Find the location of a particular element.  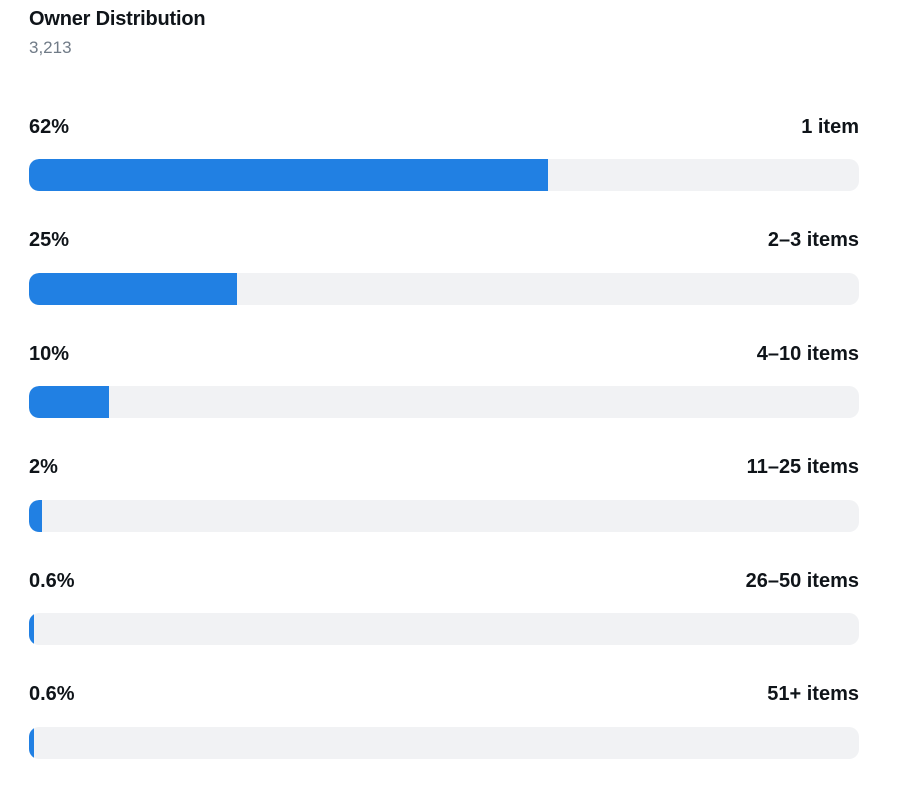

distribution-row: 25% 2–3 items is located at coordinates (444, 285).